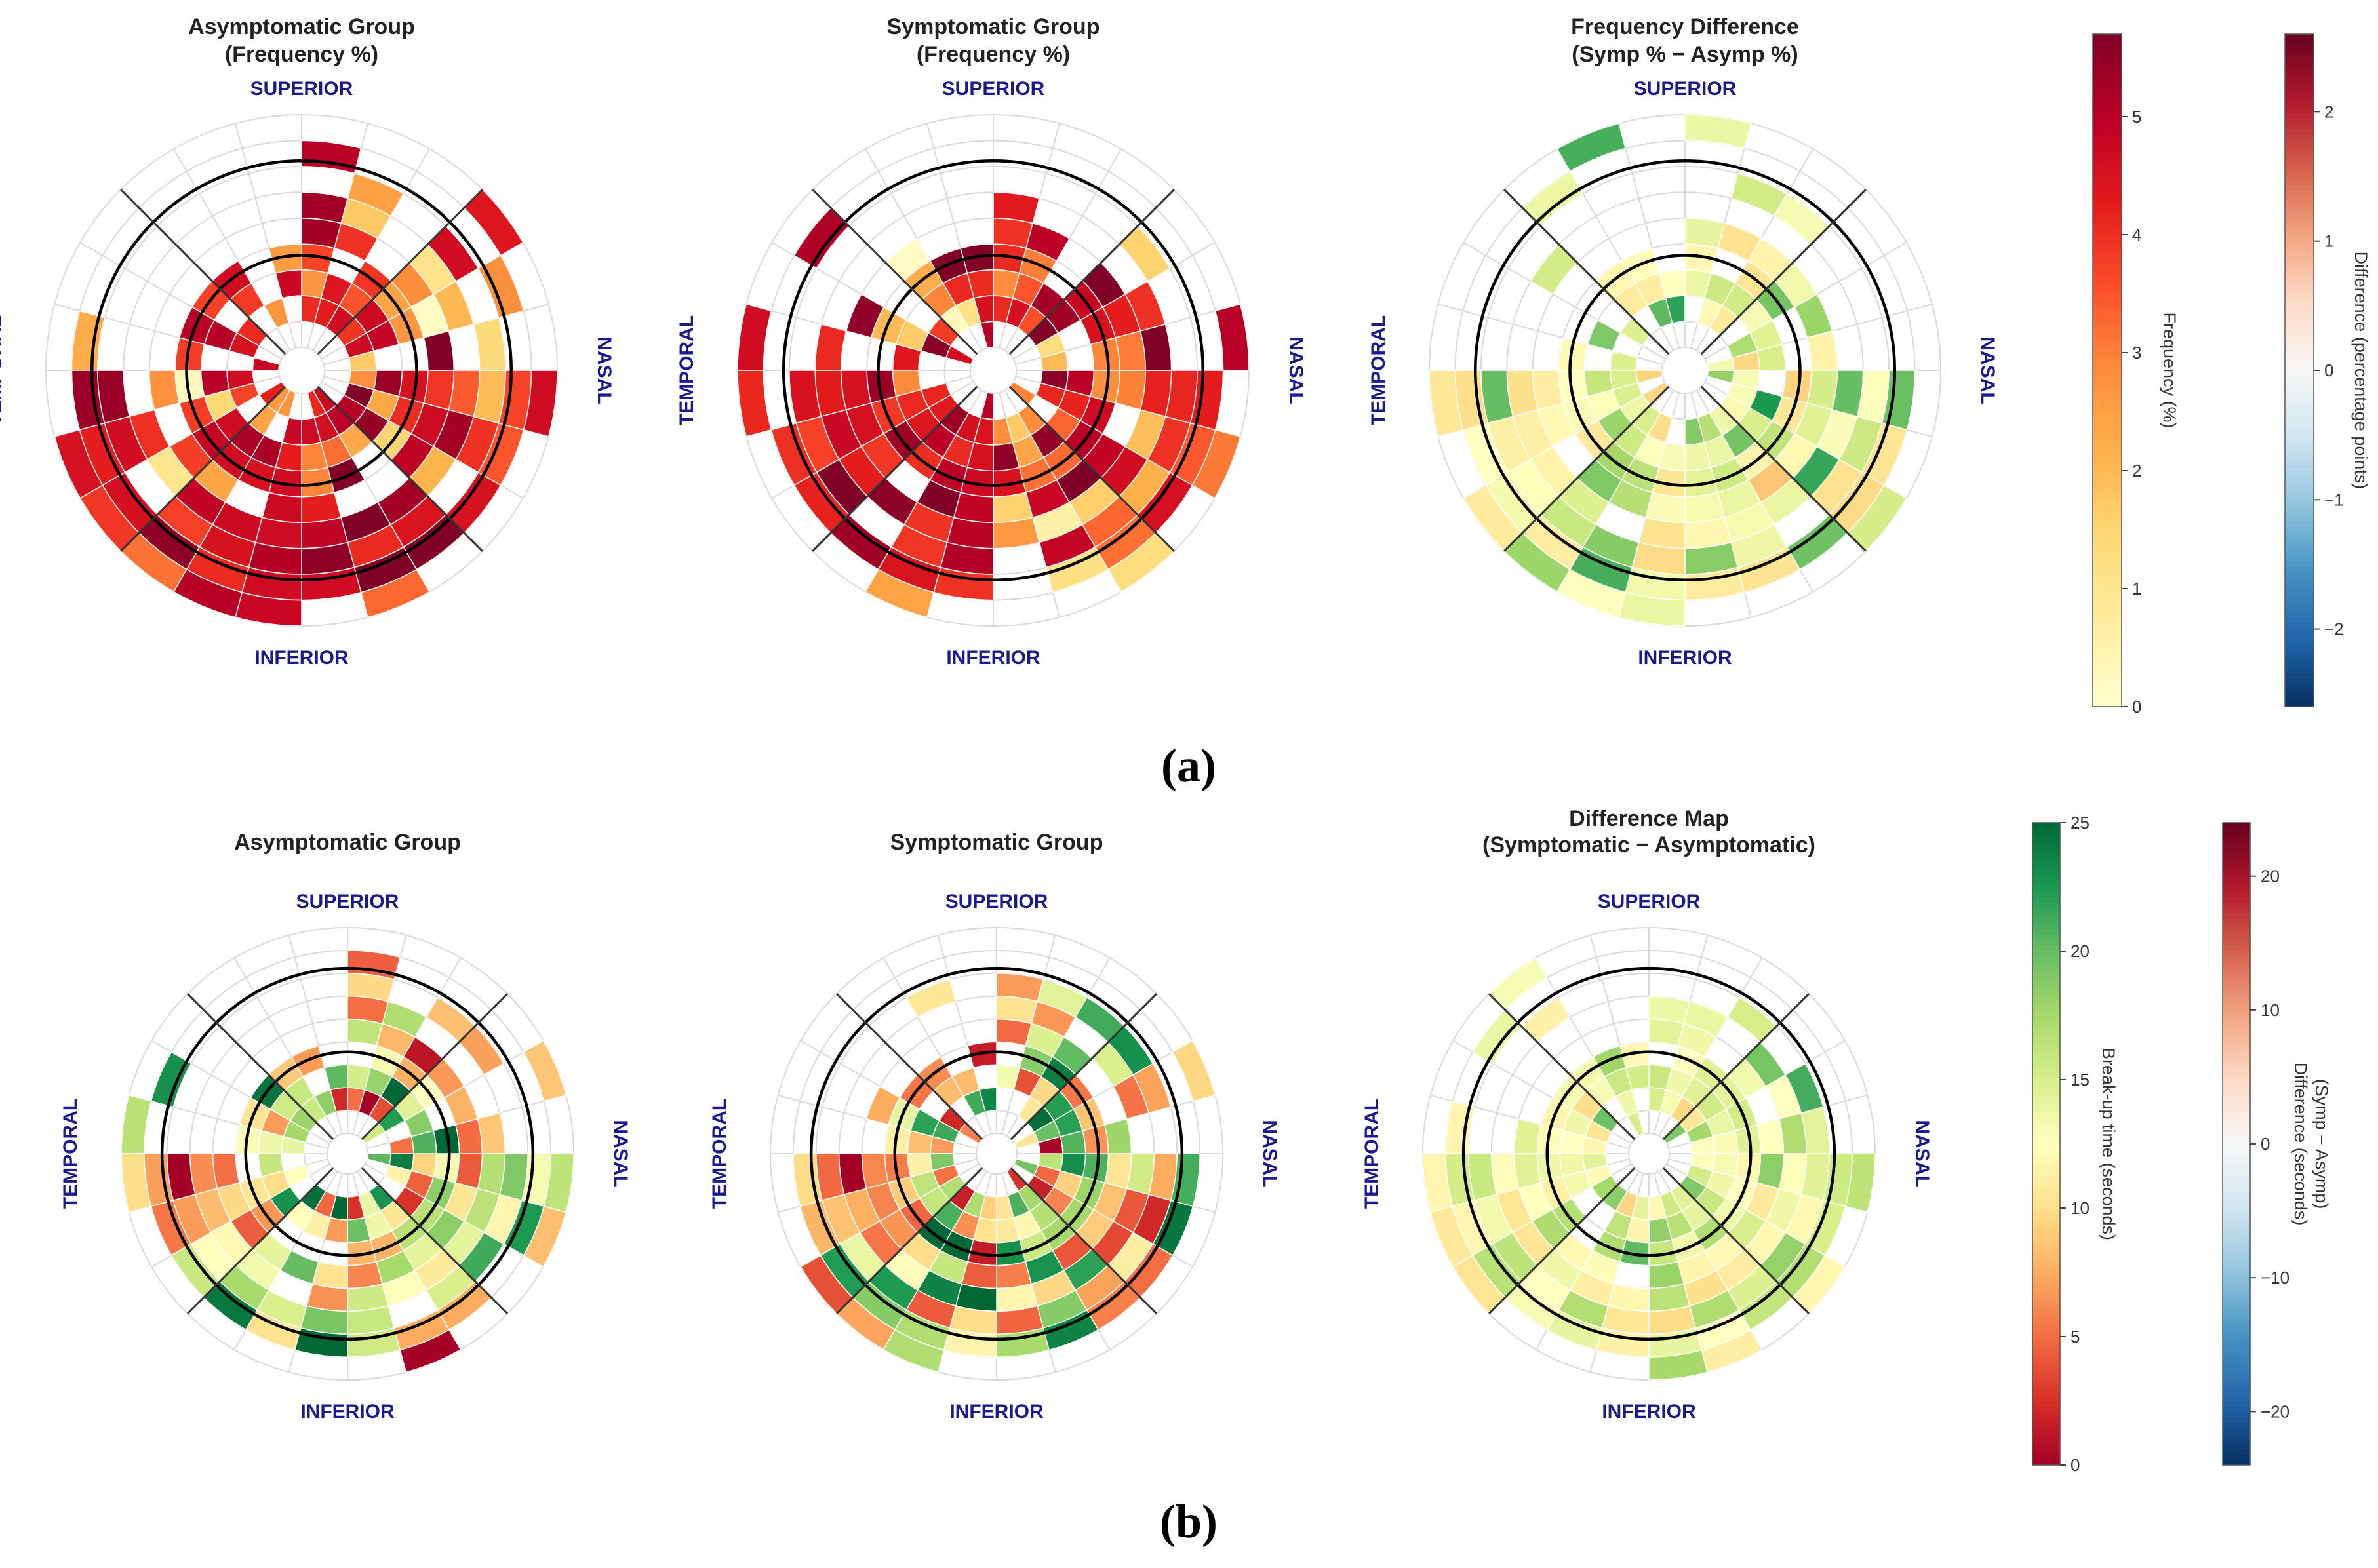 Image resolution: width=2378 pixels, height=1568 pixels. What do you see at coordinates (2136, 235) in the screenshot?
I see `colorbar-tick-label: 4` at bounding box center [2136, 235].